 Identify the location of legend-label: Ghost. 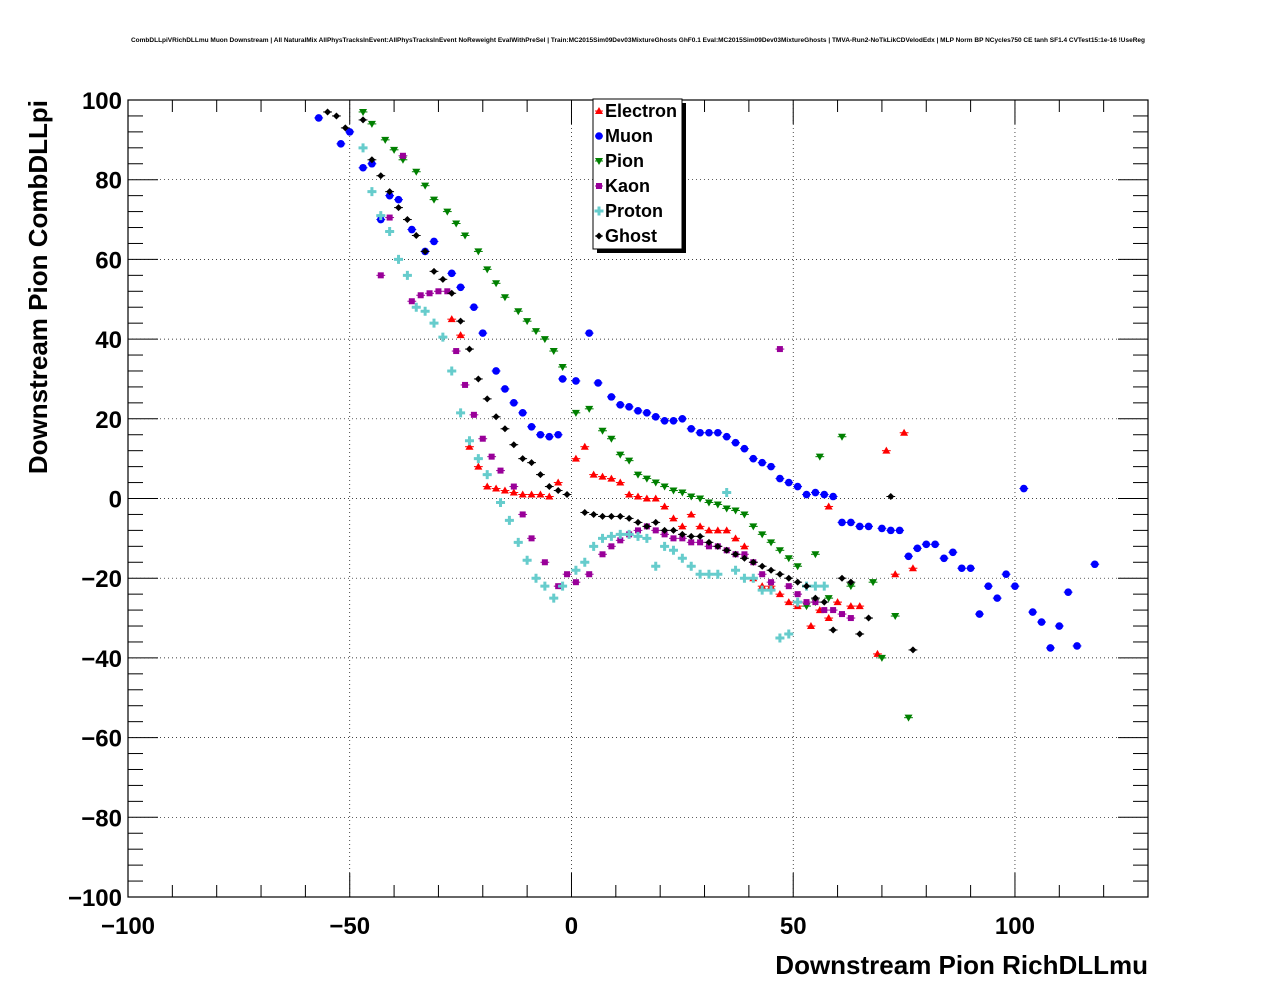
(631, 236).